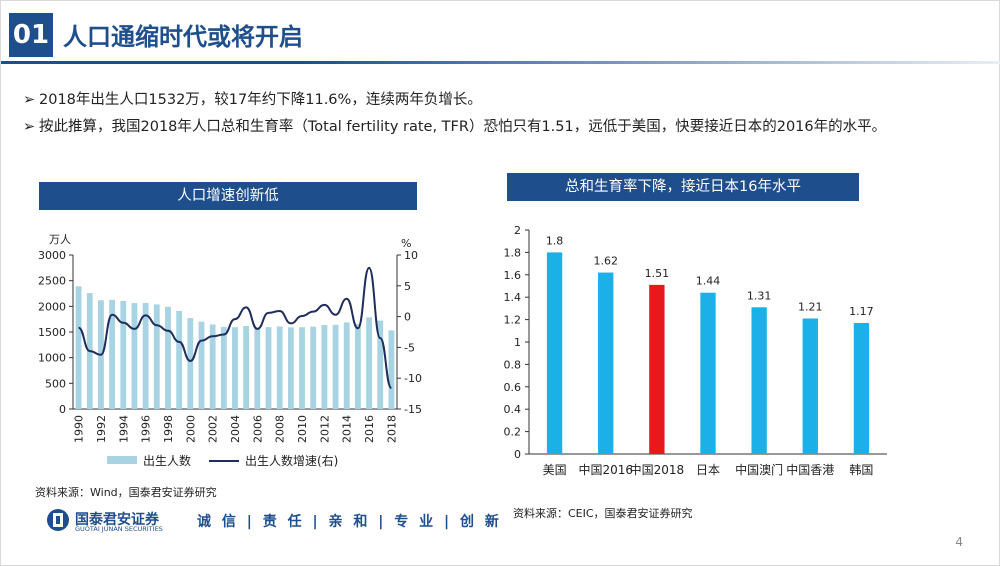 The image size is (1000, 566). I want to click on section-number: 01, so click(31, 35).